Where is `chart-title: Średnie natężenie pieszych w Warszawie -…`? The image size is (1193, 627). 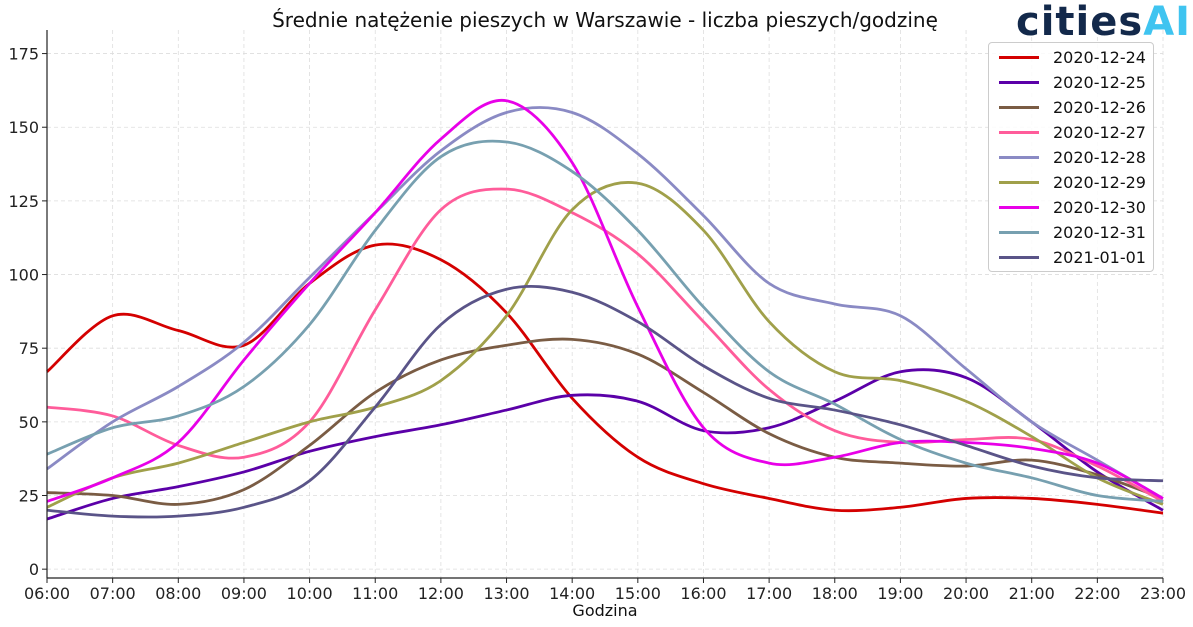 chart-title: Średnie natężenie pieszych w Warszawie -… is located at coordinates (605, 20).